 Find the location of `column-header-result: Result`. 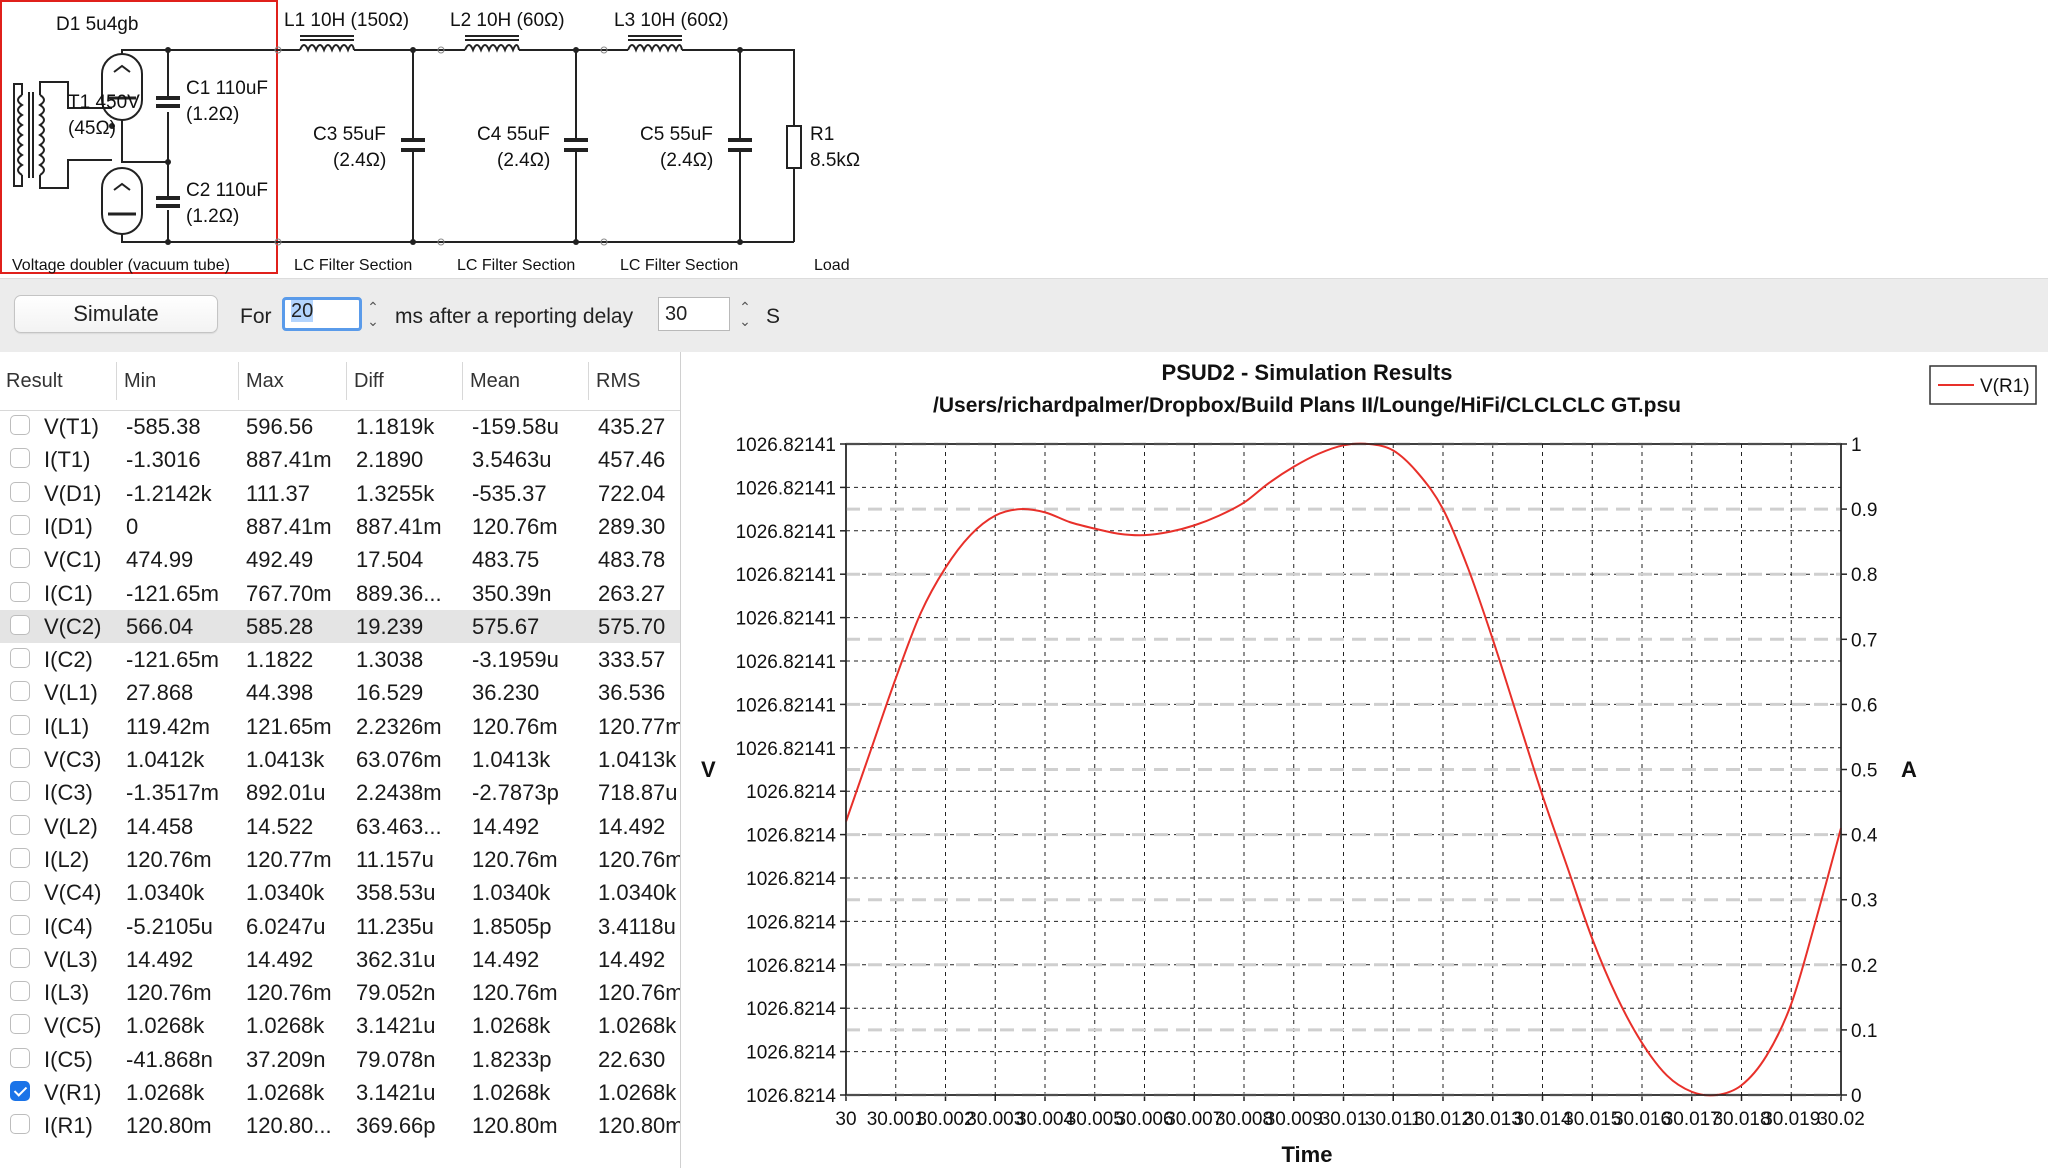

column-header-result: Result is located at coordinates (34, 381).